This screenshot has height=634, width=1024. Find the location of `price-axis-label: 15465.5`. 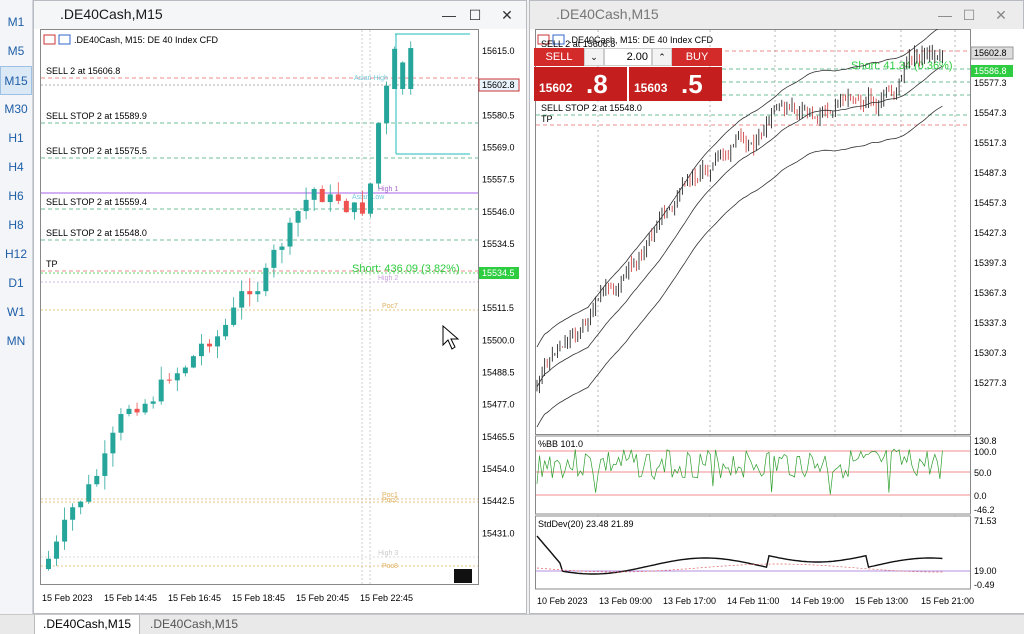

price-axis-label: 15465.5 is located at coordinates (498, 437).